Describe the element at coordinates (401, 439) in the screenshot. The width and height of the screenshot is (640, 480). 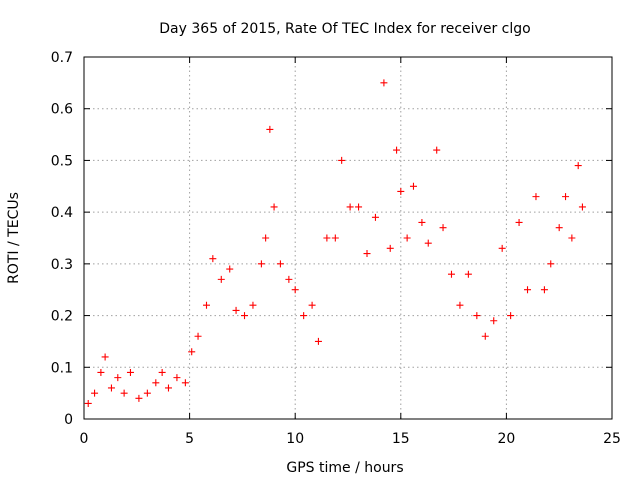
I see `x-tick-label: 15` at that location.